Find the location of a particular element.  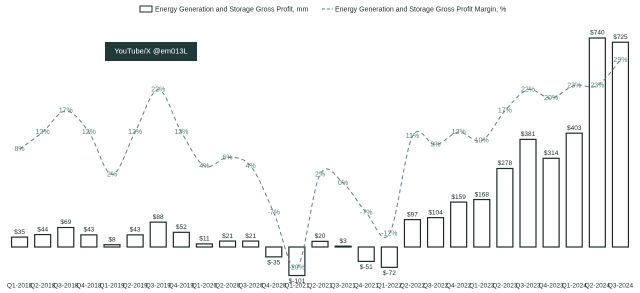

line-value-label: 29% is located at coordinates (620, 60).